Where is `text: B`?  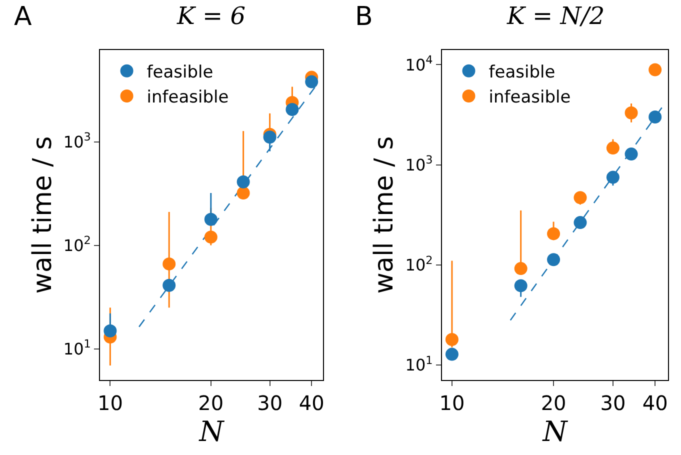 text: B is located at coordinates (364, 17).